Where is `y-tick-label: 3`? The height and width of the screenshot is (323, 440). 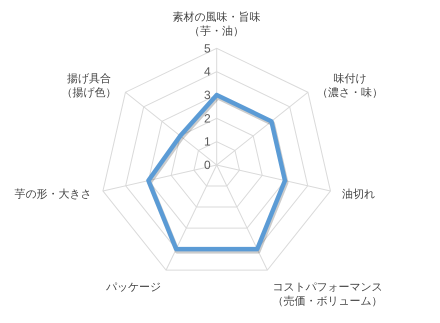 y-tick-label: 3 is located at coordinates (208, 95).